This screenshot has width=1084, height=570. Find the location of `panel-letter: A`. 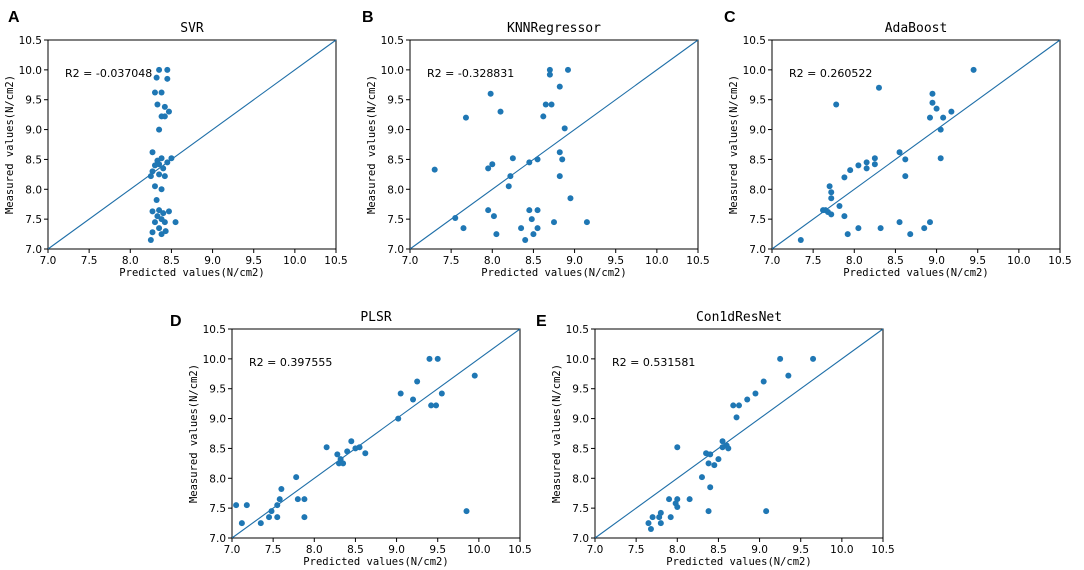

panel-letter: A is located at coordinates (14, 17).